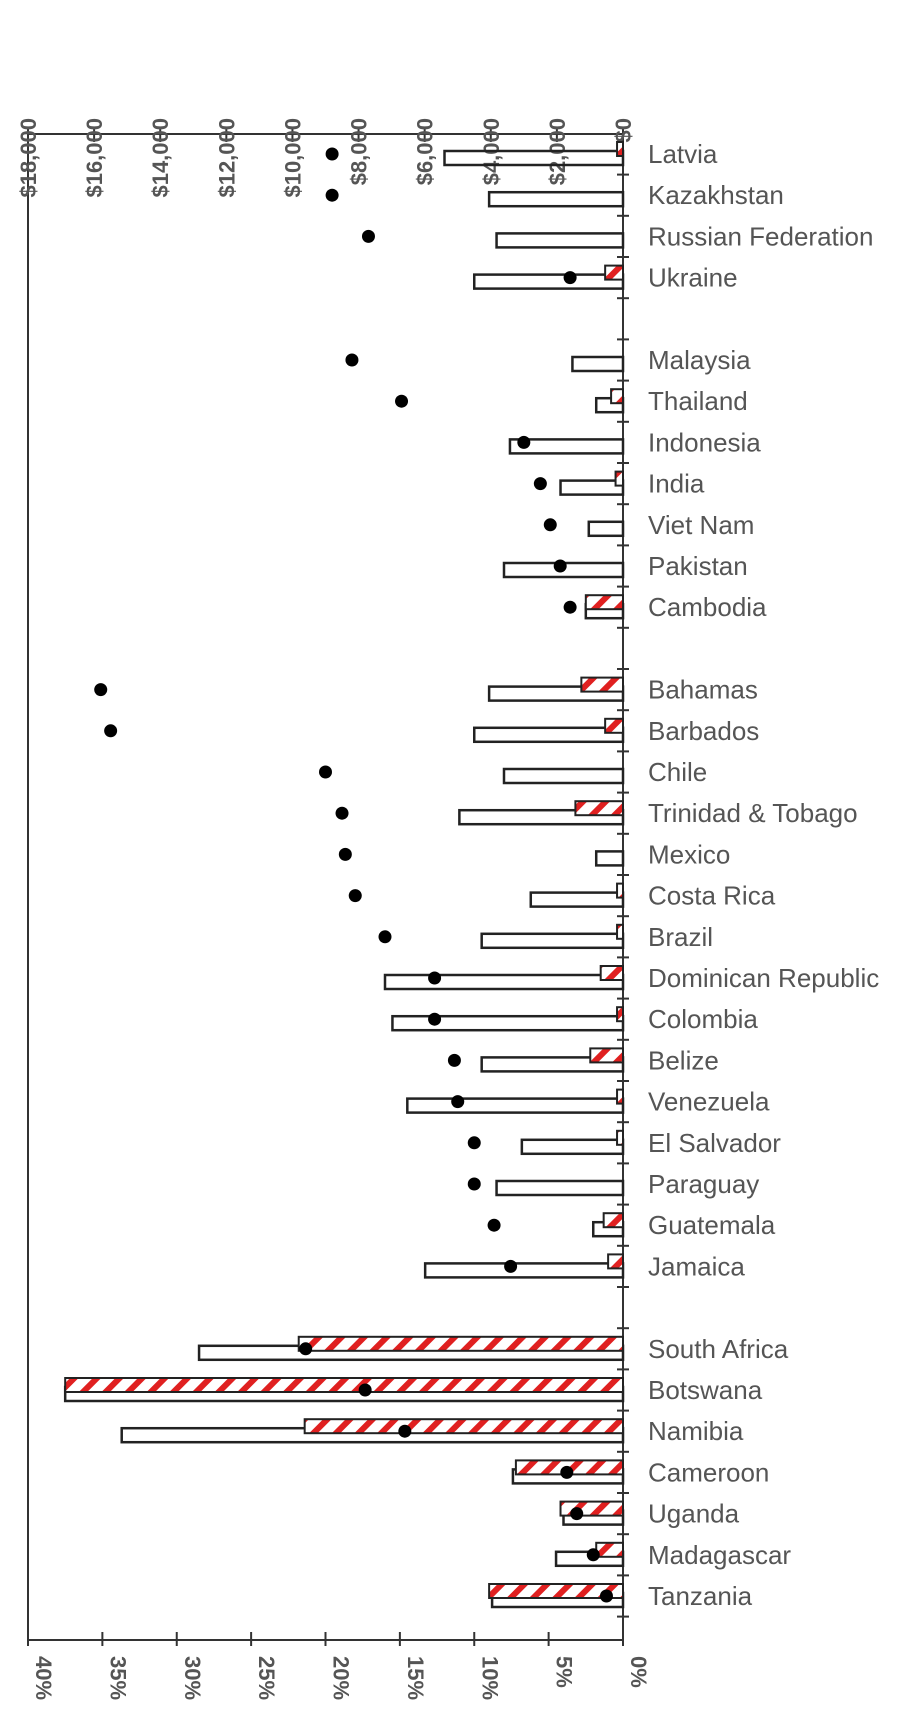  I want to click on country-label: Bahamas, so click(703, 690).